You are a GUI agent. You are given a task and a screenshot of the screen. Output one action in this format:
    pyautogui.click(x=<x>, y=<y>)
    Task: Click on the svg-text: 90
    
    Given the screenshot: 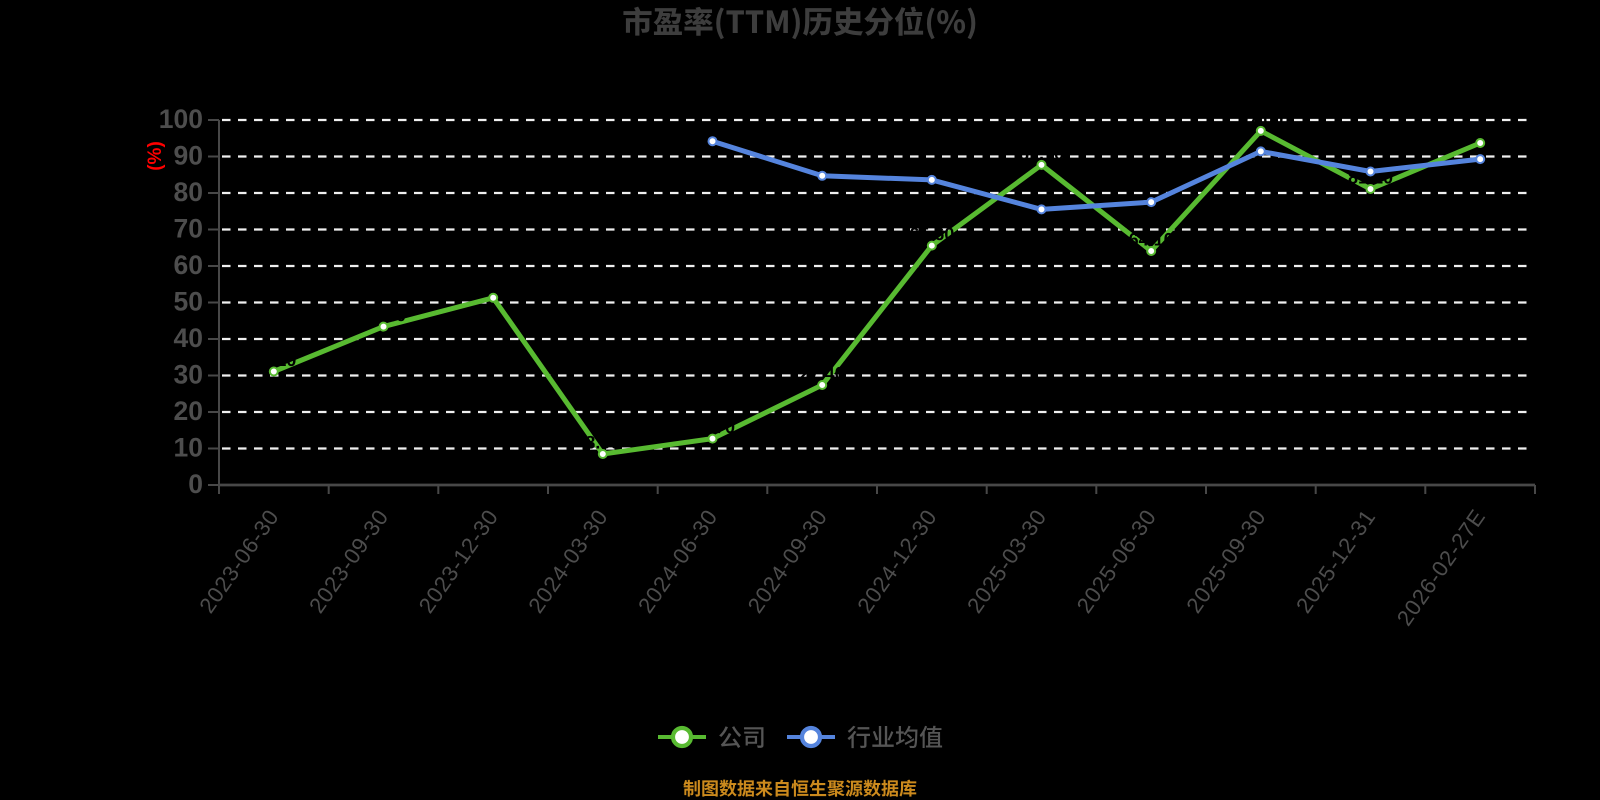 What is the action you would take?
    pyautogui.click(x=188, y=156)
    